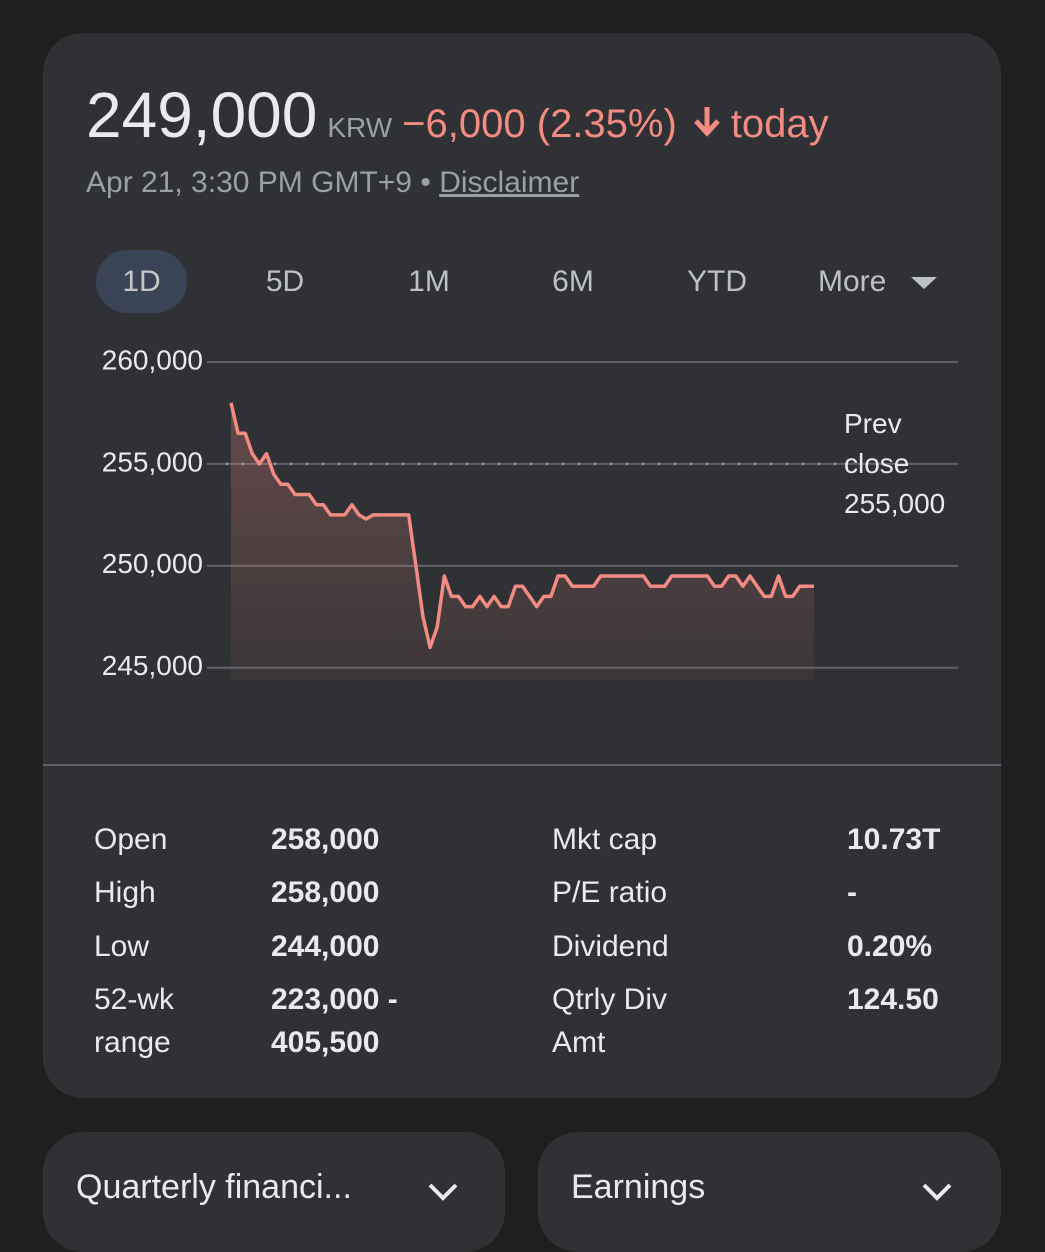 The width and height of the screenshot is (1045, 1252). I want to click on stat-label: Mkt cap, so click(605, 839).